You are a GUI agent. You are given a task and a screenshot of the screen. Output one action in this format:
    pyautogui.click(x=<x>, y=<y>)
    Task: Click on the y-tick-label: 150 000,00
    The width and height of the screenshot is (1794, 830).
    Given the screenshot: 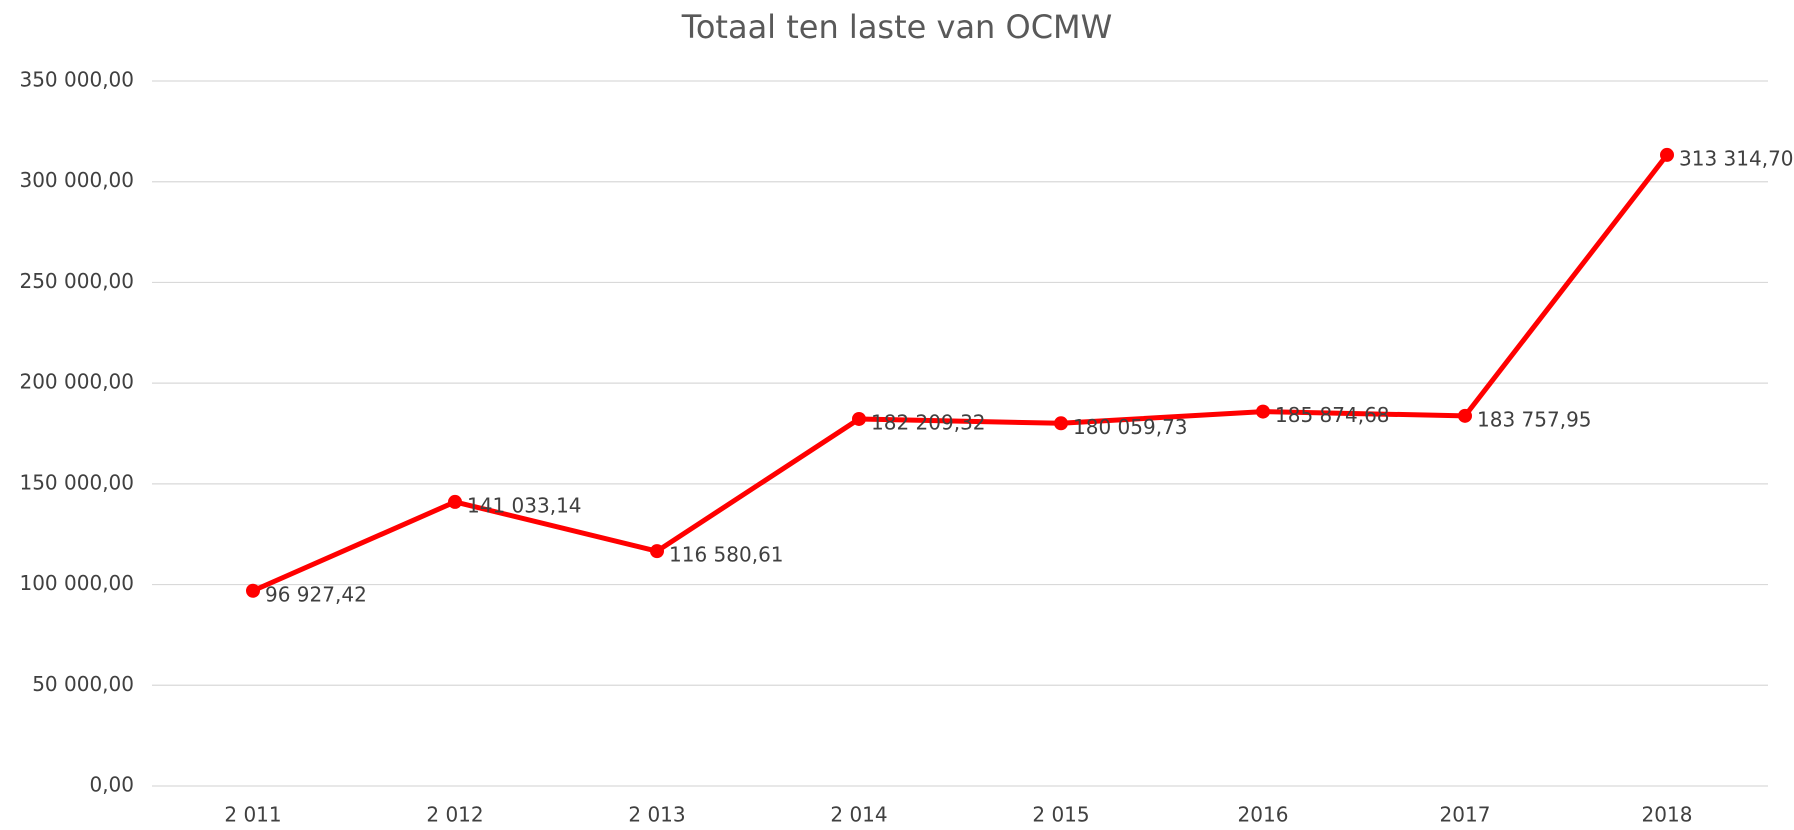 What is the action you would take?
    pyautogui.click(x=76, y=482)
    